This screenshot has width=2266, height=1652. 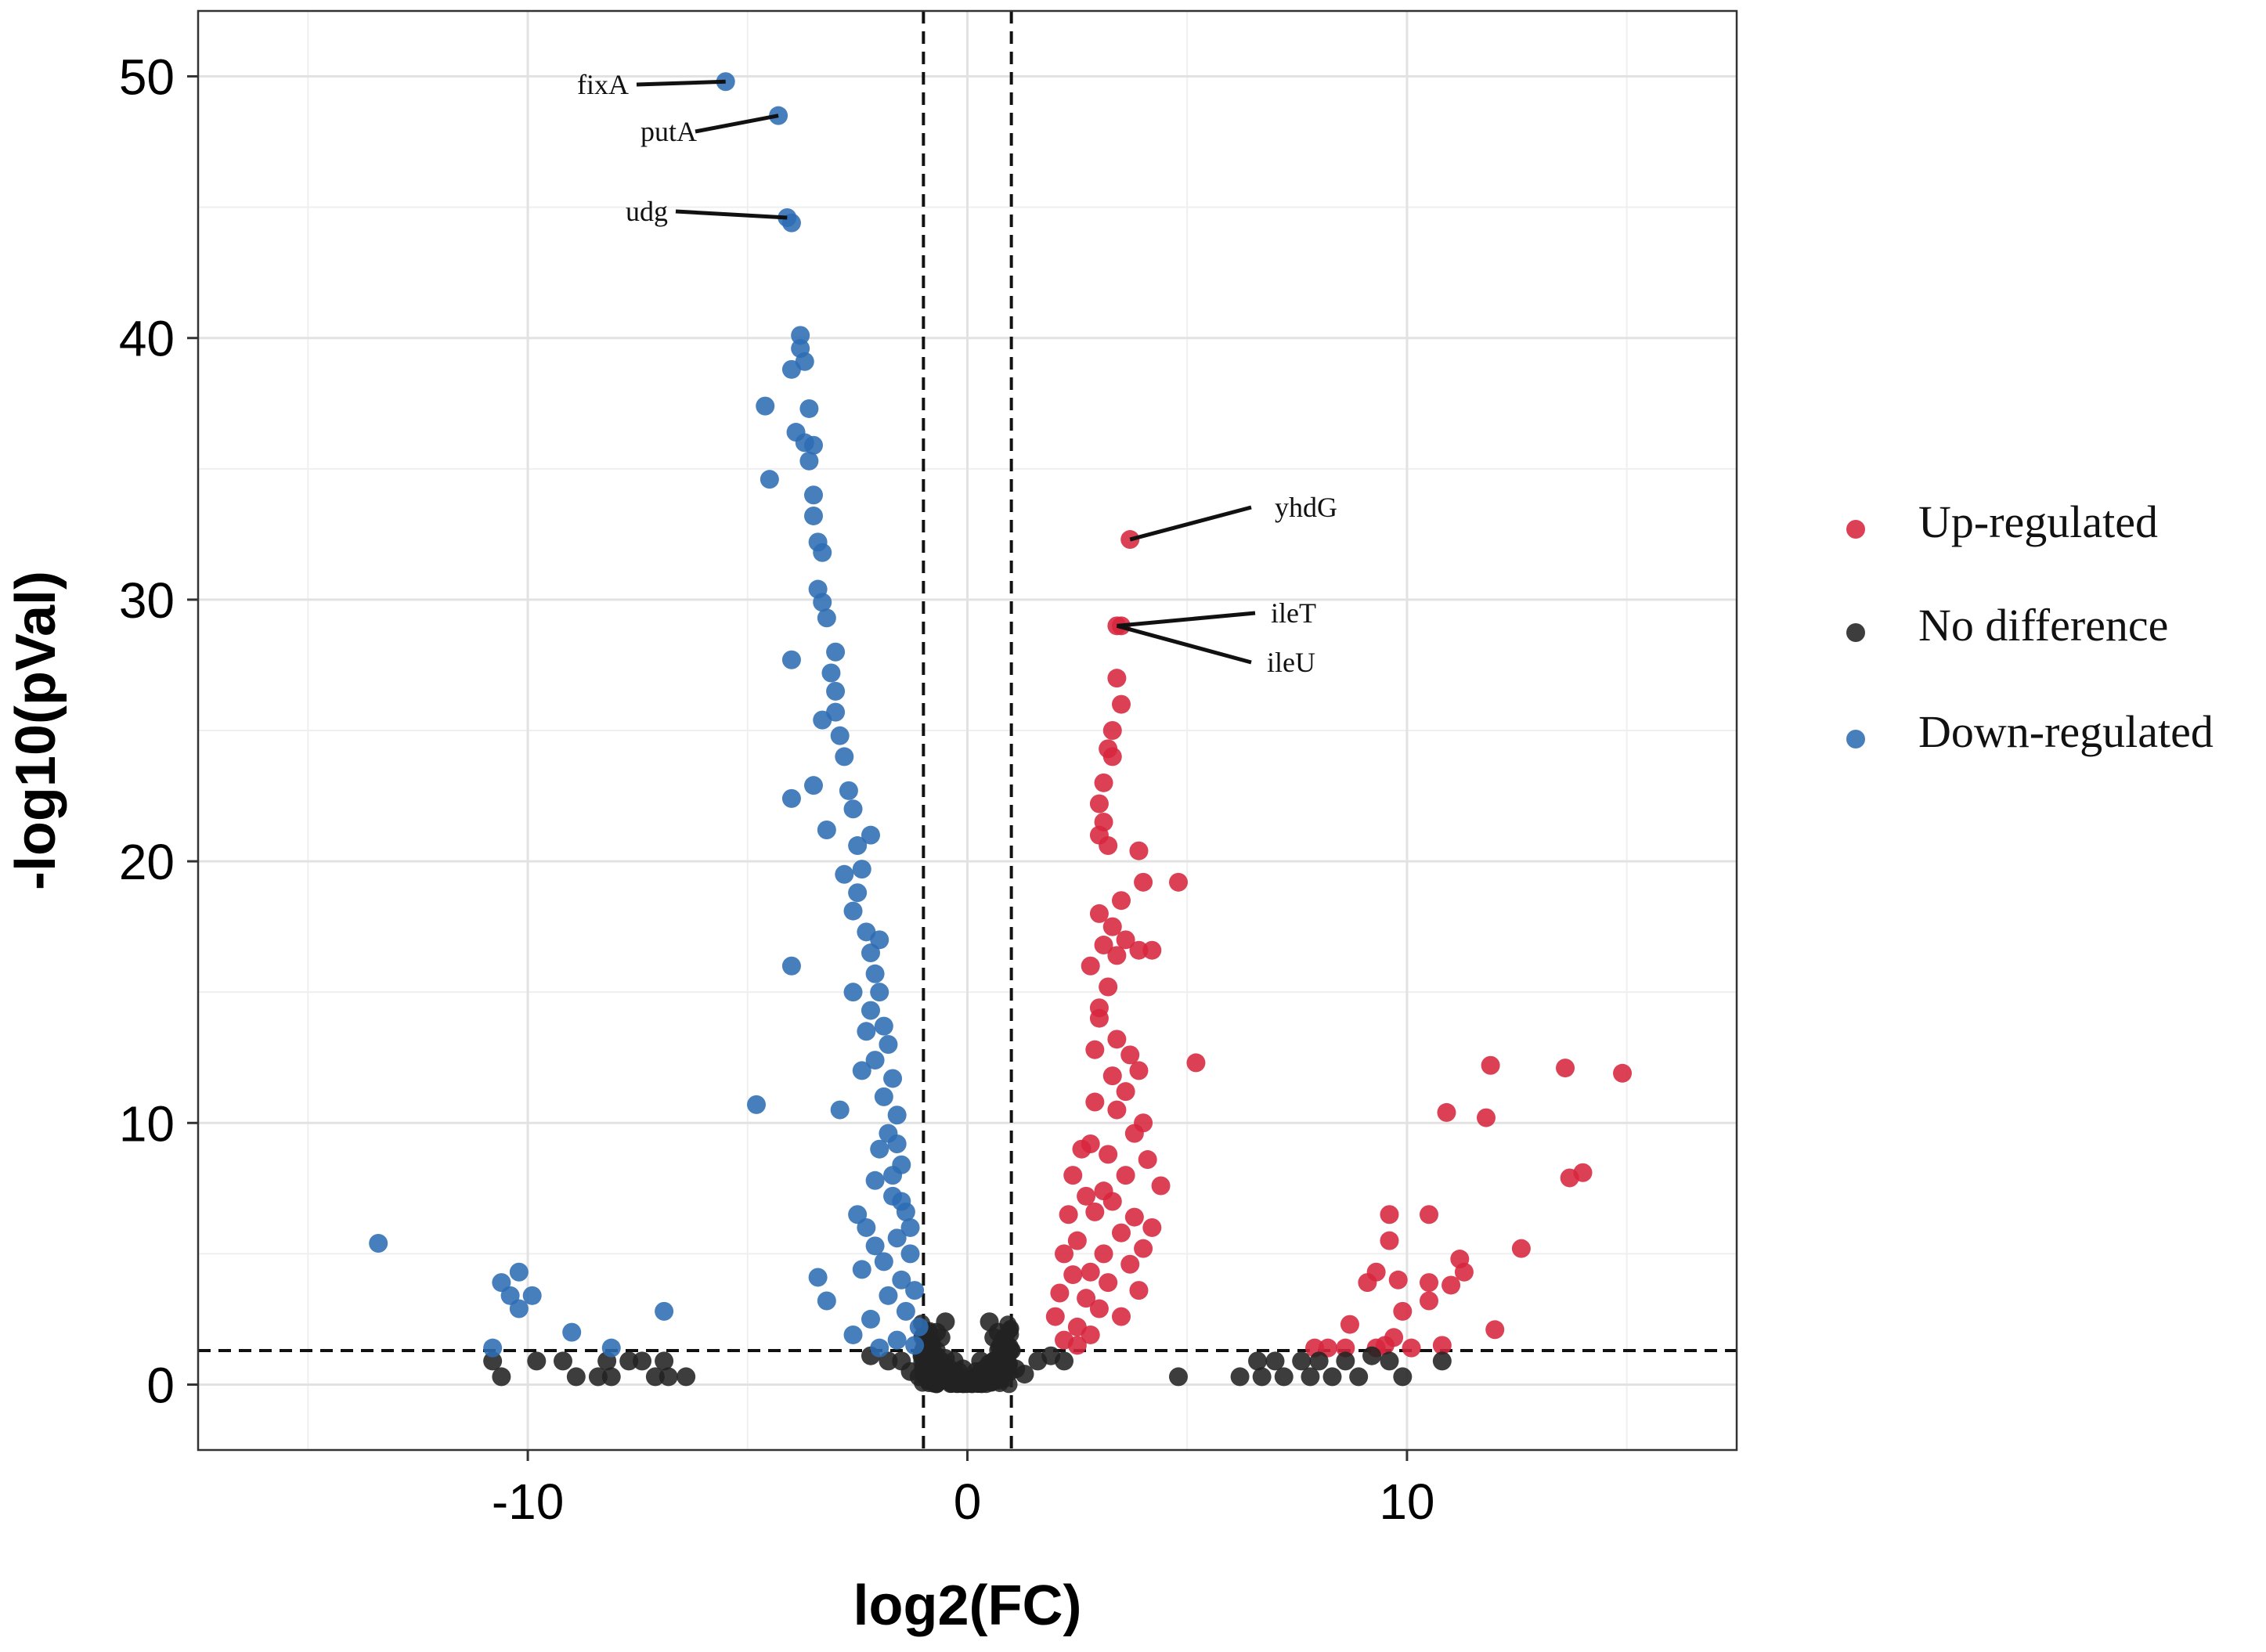 I want to click on x-axis-ticks: -10 0 10, so click(x=964, y=1490).